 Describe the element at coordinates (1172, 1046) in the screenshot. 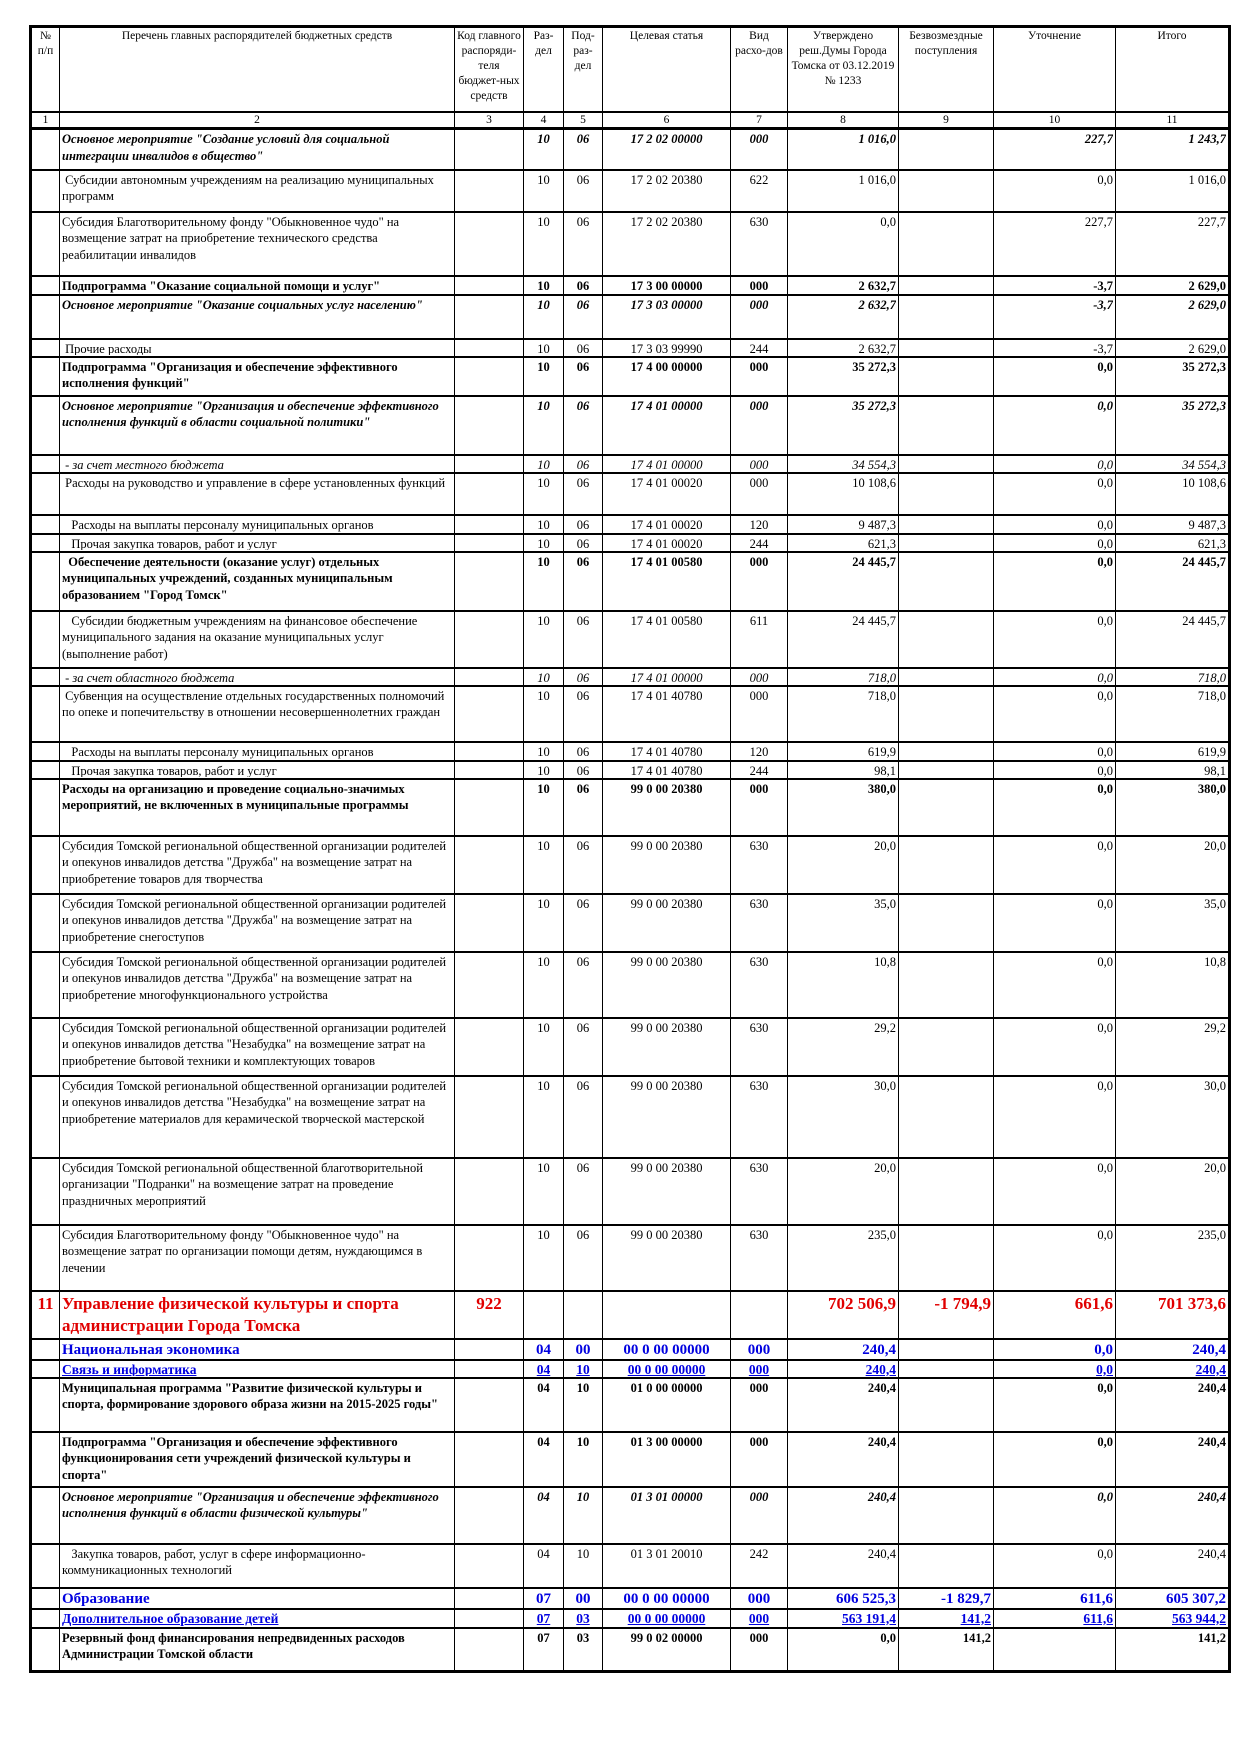

I see `cell-total: 29,2` at that location.